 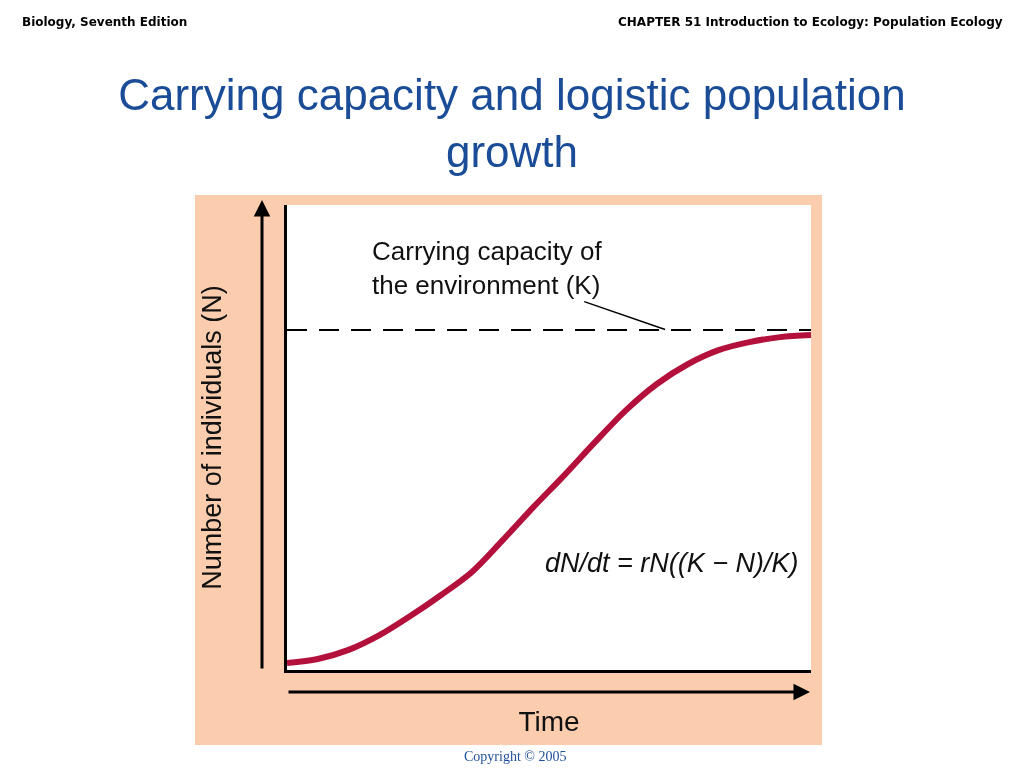 What do you see at coordinates (515, 756) in the screenshot?
I see `text: Copyright © 2005` at bounding box center [515, 756].